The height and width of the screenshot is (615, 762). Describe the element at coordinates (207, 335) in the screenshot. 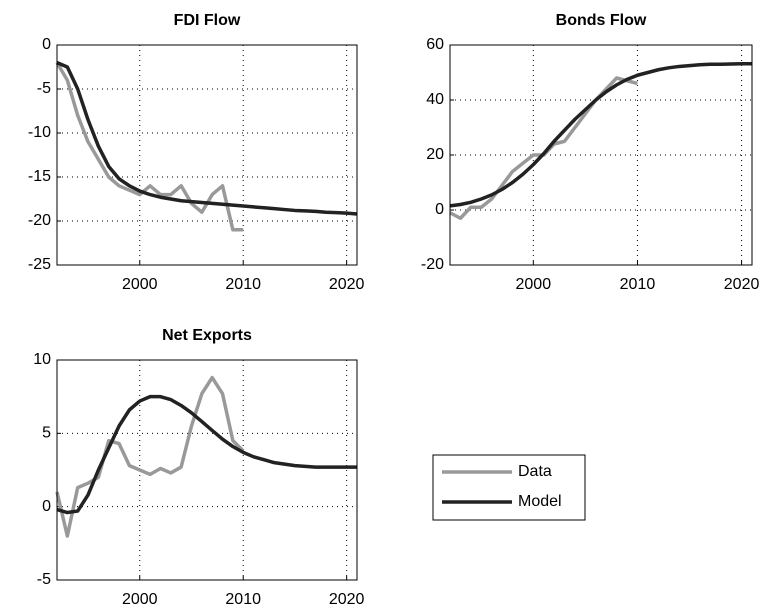

I see `chart-title: Net Exports` at that location.